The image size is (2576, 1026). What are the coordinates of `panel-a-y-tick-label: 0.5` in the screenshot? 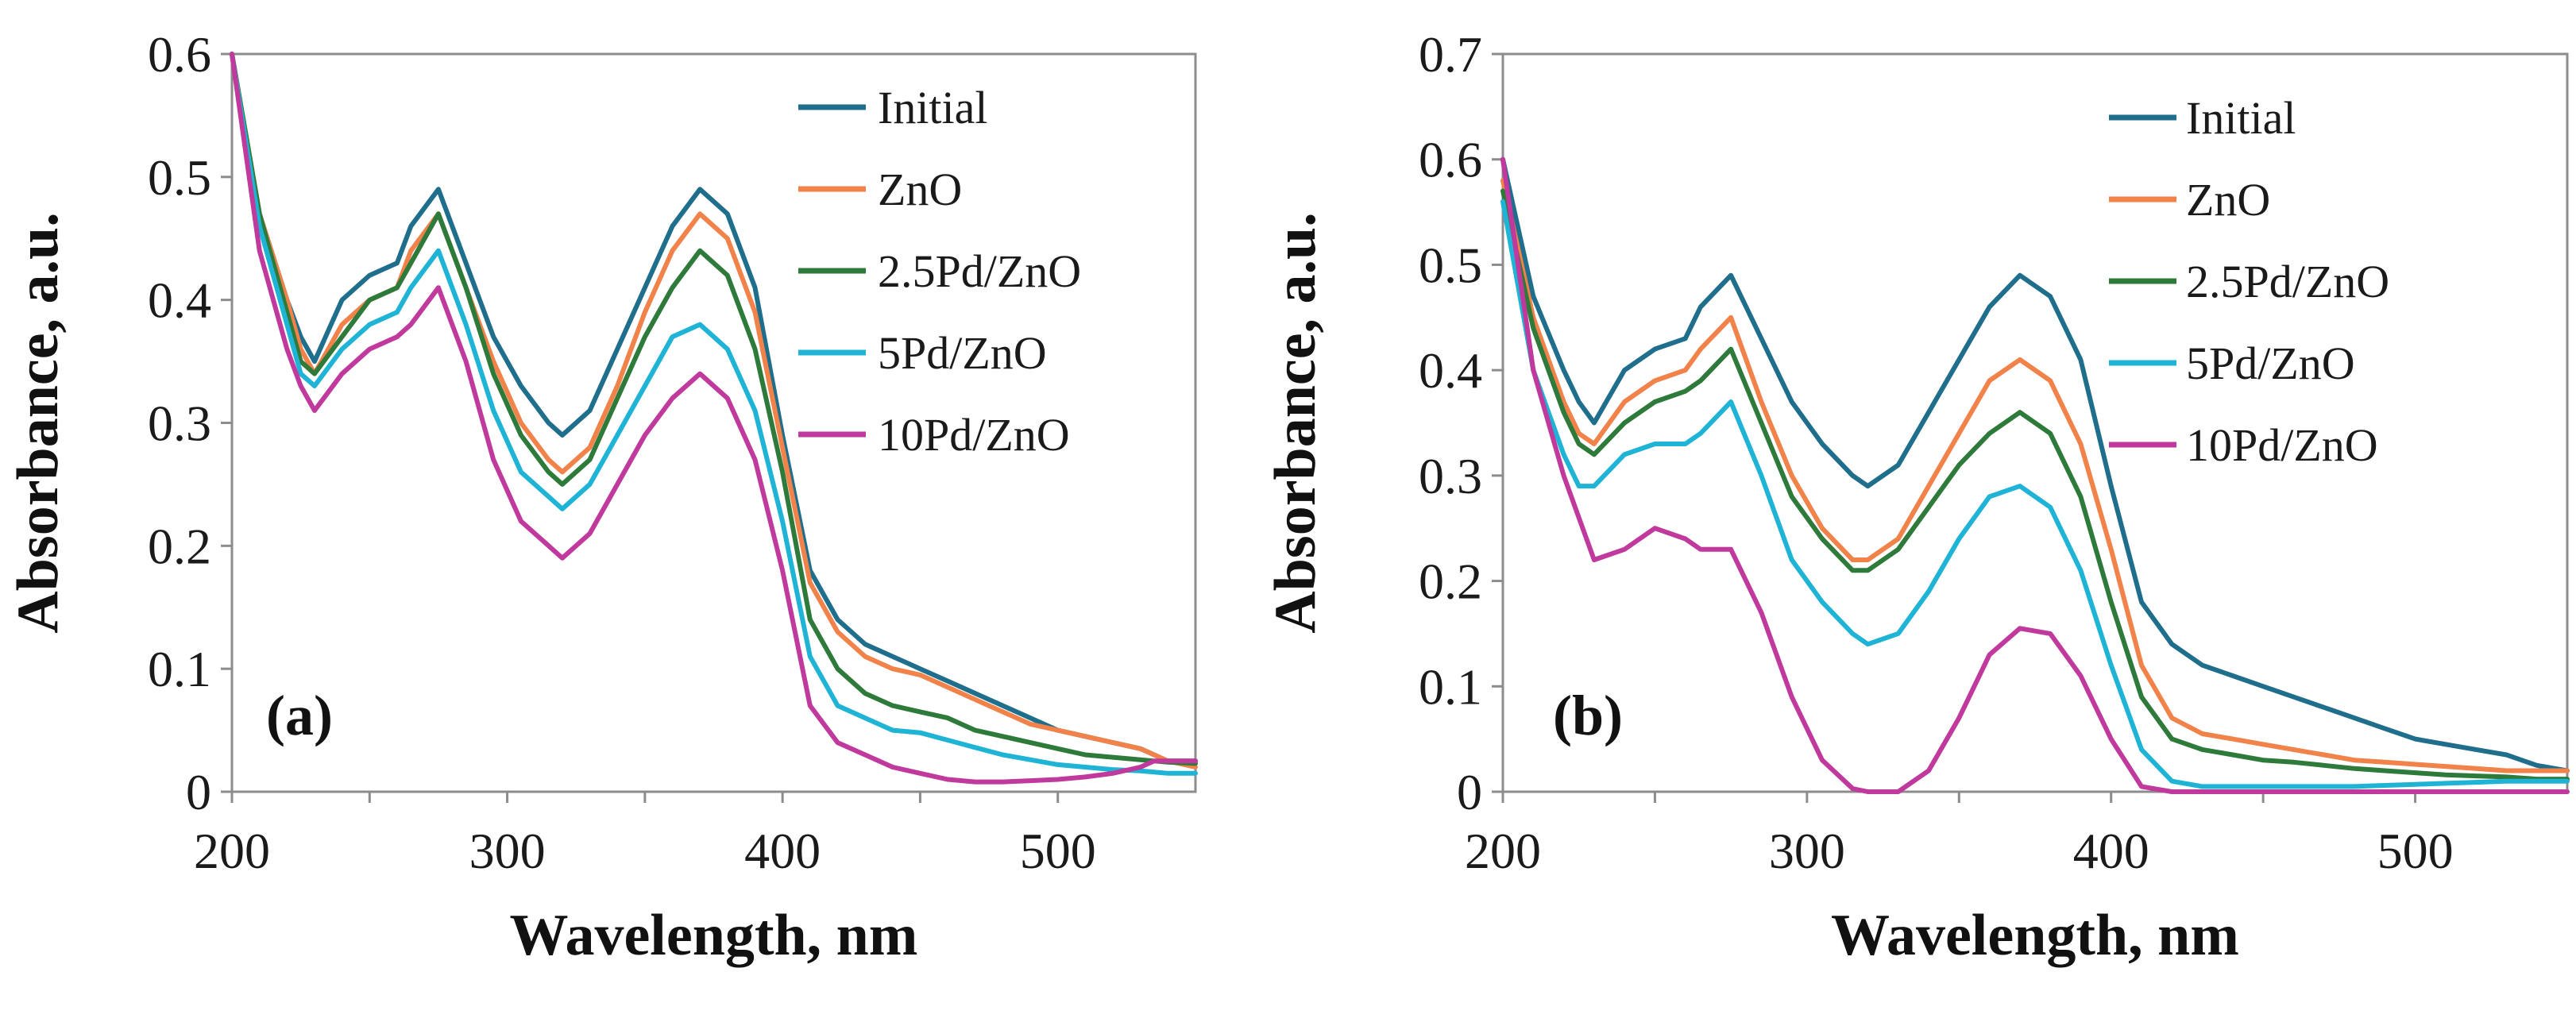 It's located at (179, 177).